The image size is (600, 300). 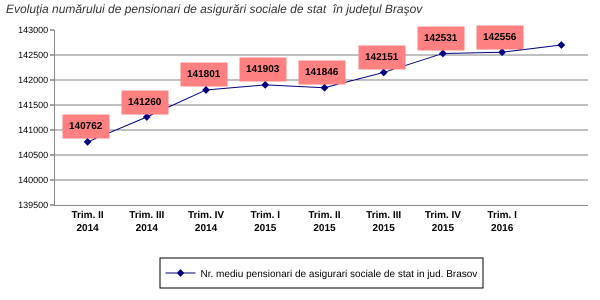 What do you see at coordinates (86, 126) in the screenshot?
I see `data-label: 140762` at bounding box center [86, 126].